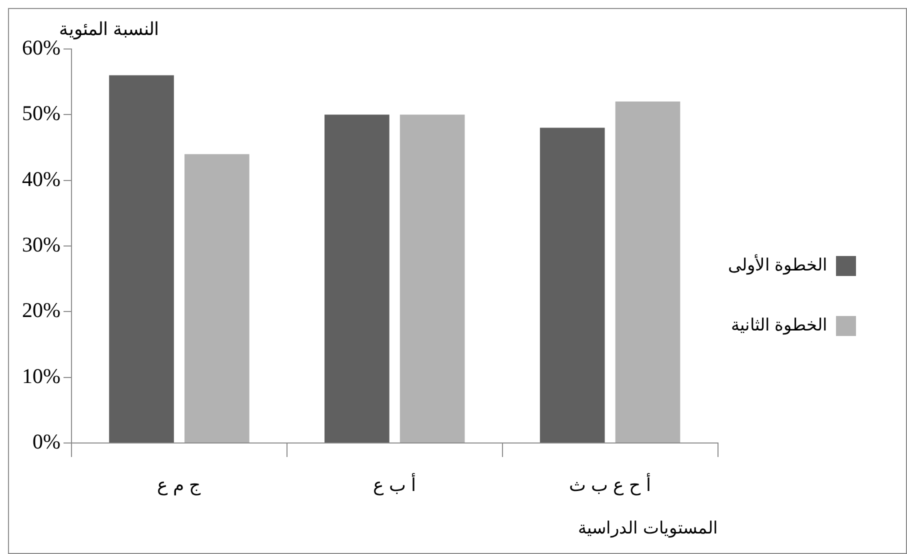 Image resolution: width=907 pixels, height=554 pixels. Describe the element at coordinates (179, 485) in the screenshot. I see `x-tick-label: ج م ع` at that location.